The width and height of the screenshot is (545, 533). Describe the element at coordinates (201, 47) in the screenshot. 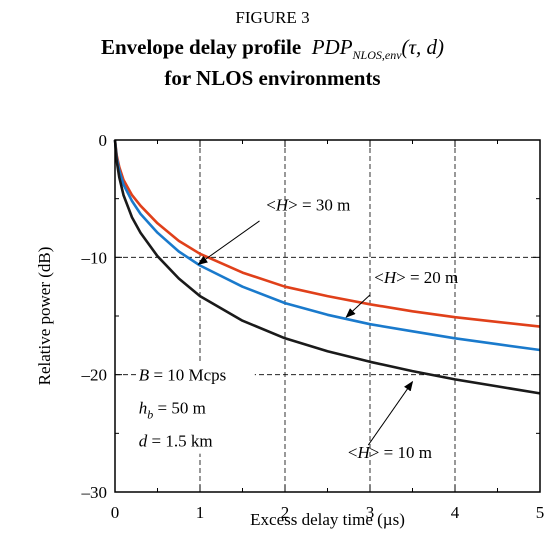

I see `title-prefix: Envelope delay profile` at that location.